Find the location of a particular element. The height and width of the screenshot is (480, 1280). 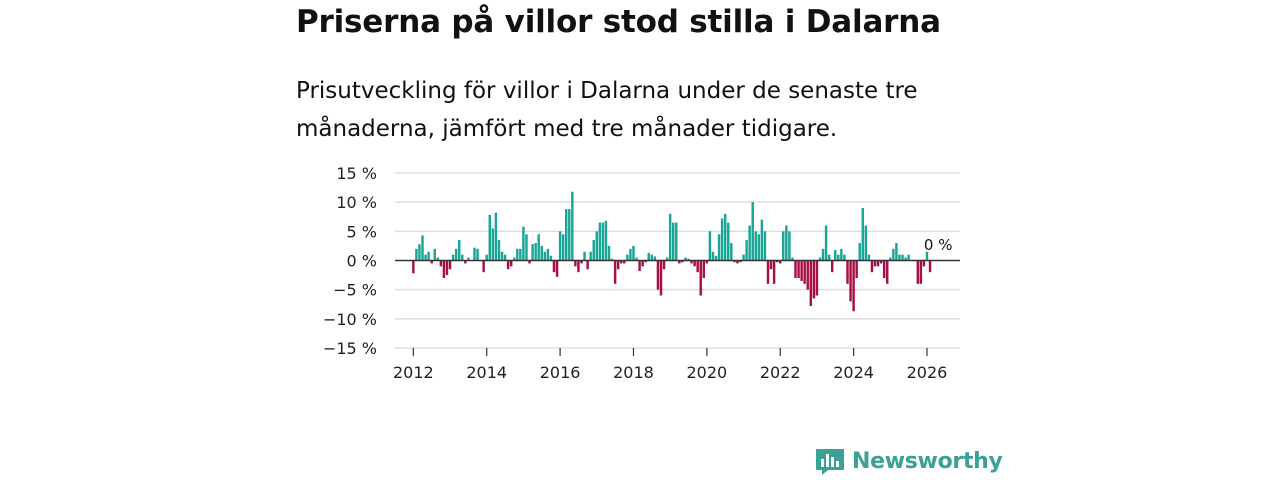

x-tick-label: 2012 is located at coordinates (413, 372).